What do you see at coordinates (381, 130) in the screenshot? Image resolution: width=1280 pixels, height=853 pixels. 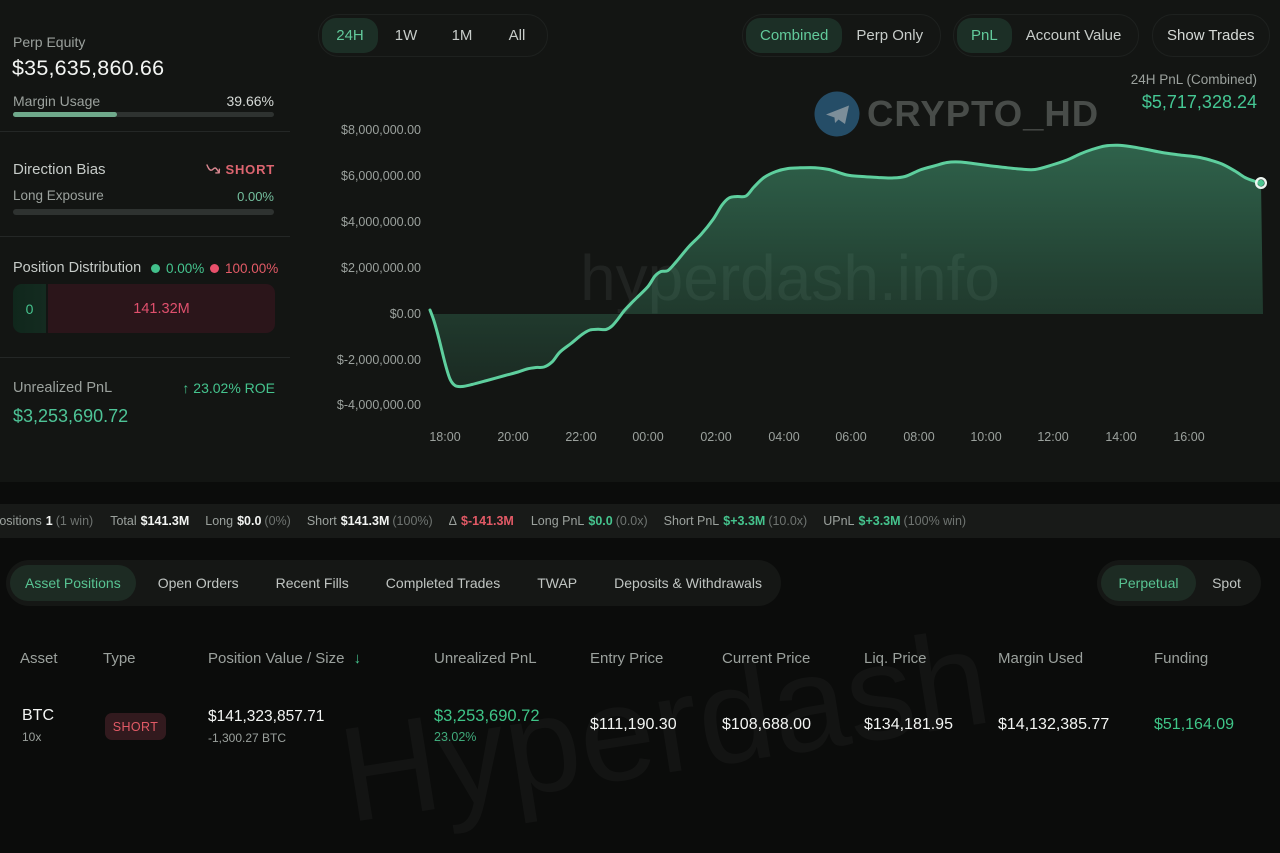 I see `svg-text: $8,000,000.00` at bounding box center [381, 130].